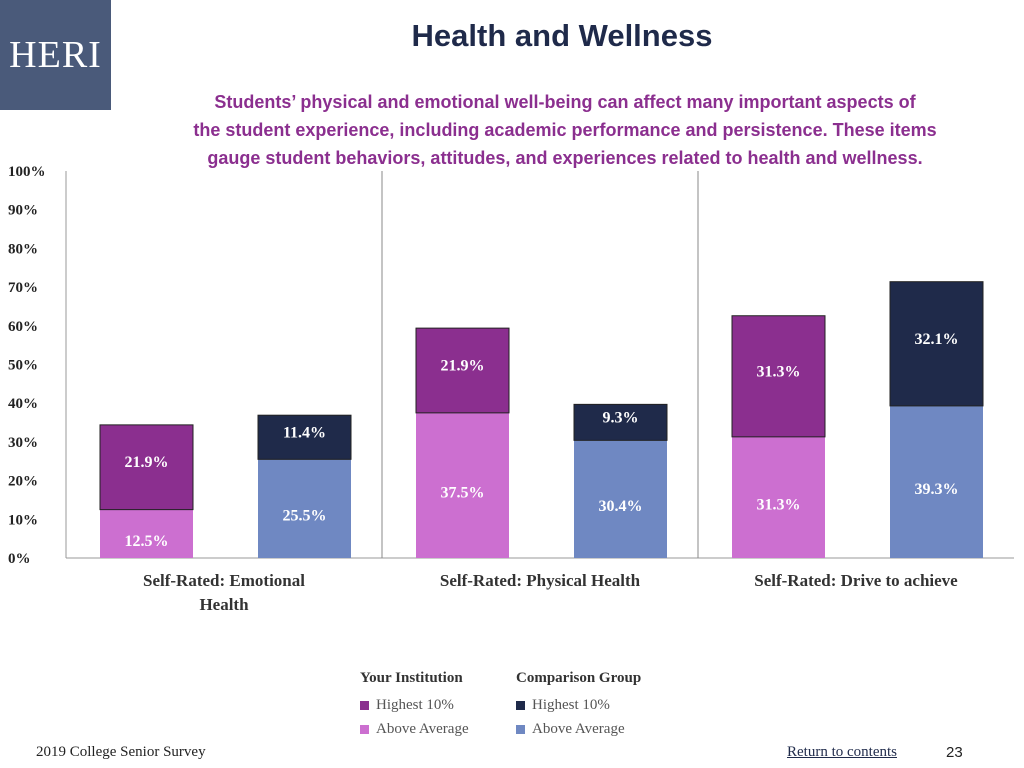 This screenshot has height=768, width=1024. What do you see at coordinates (411, 678) in the screenshot?
I see `legend-institution-heading: Your Institution` at bounding box center [411, 678].